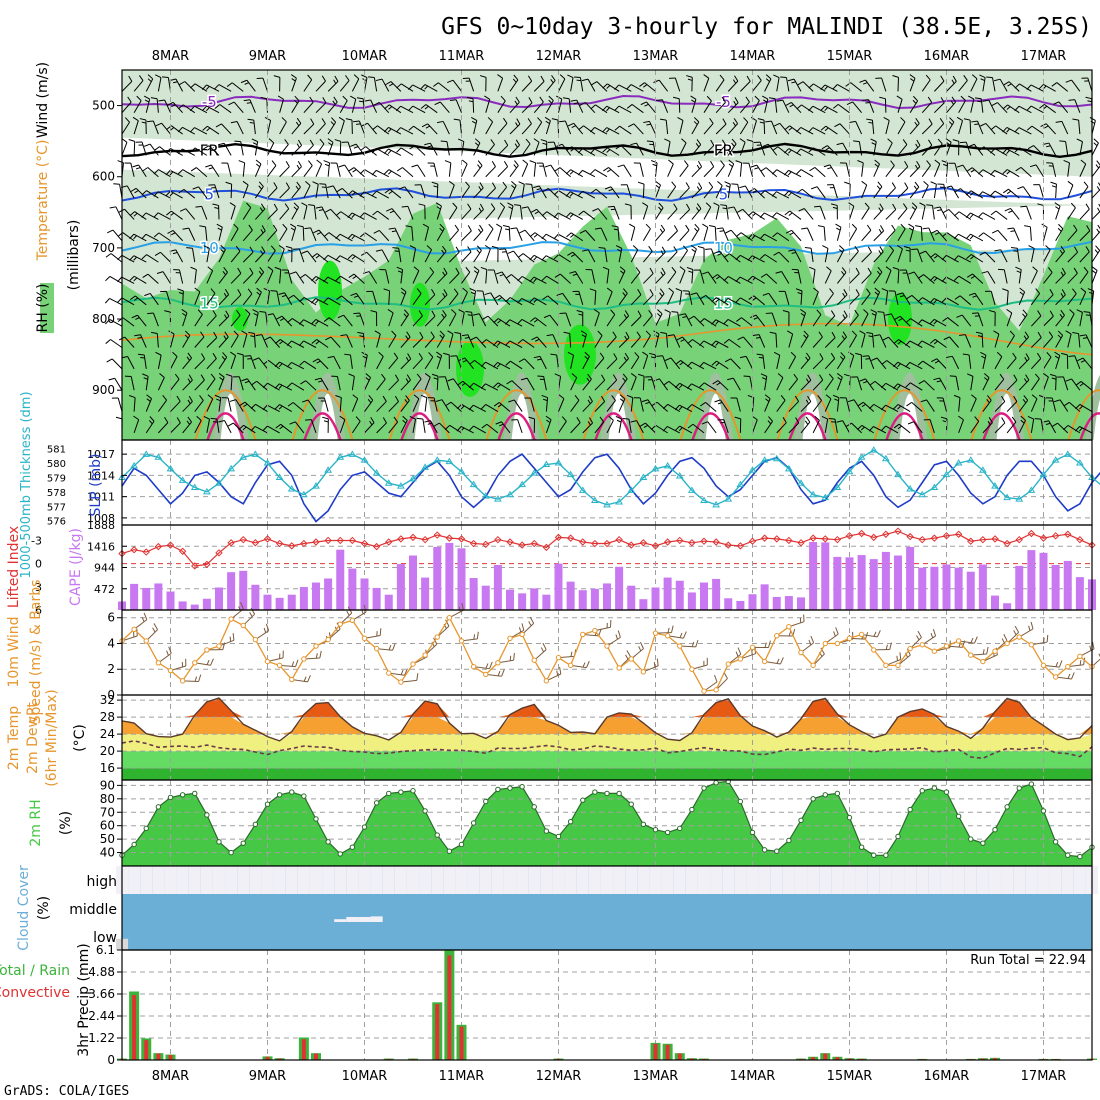 Image resolution: width=1100 pixels, height=1100 pixels. What do you see at coordinates (56, 493) in the screenshot?
I see `thickness-tick-label: 578` at bounding box center [56, 493].